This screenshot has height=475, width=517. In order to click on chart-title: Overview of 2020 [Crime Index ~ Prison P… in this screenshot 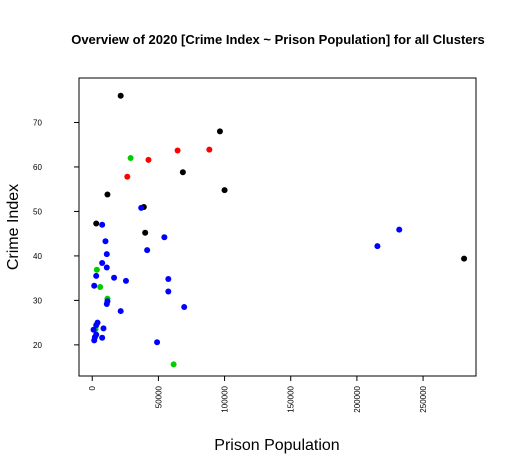, I will do `click(278, 39)`.